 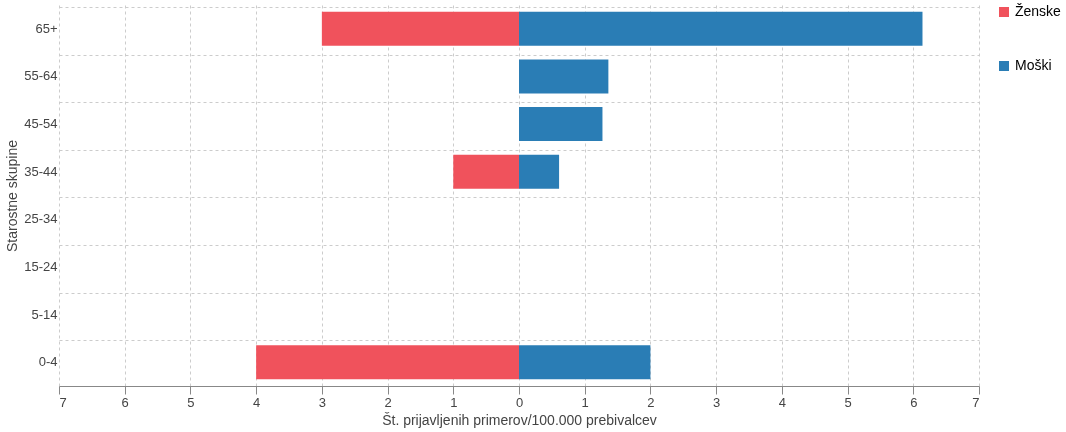 I want to click on y-tick-label: 15-24, so click(x=41, y=266).